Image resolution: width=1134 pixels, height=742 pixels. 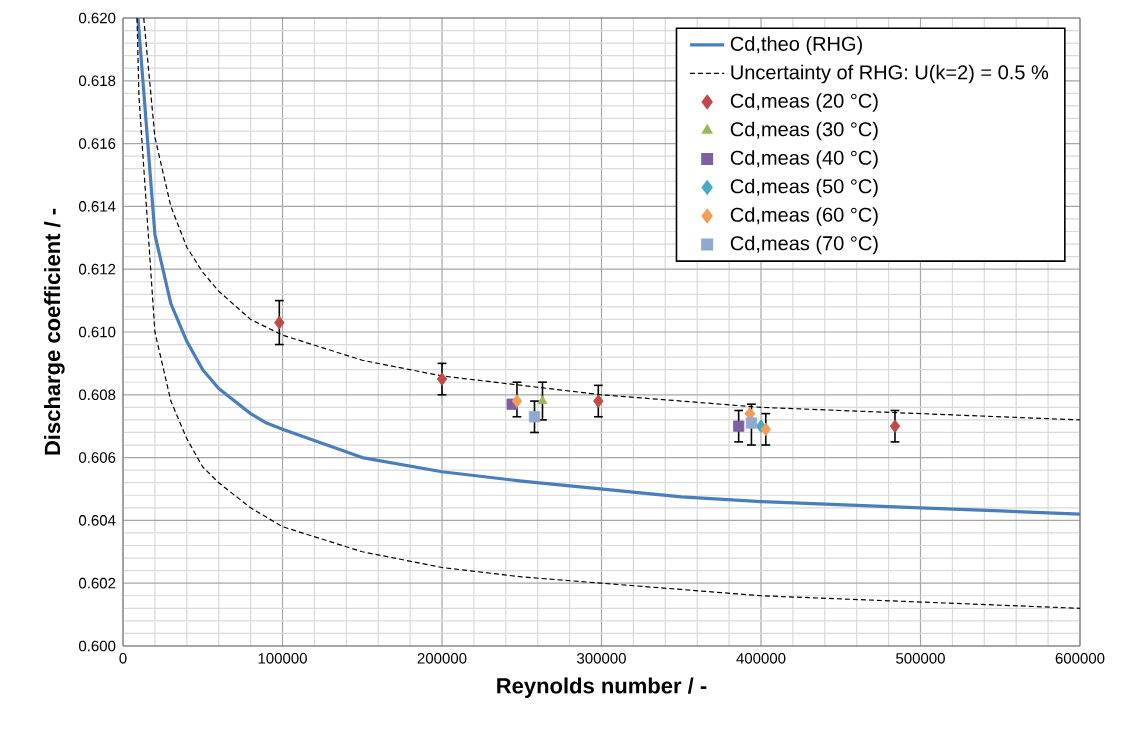 What do you see at coordinates (804, 216) in the screenshot?
I see `legend-label: Cd,meas (60 °C)` at bounding box center [804, 216].